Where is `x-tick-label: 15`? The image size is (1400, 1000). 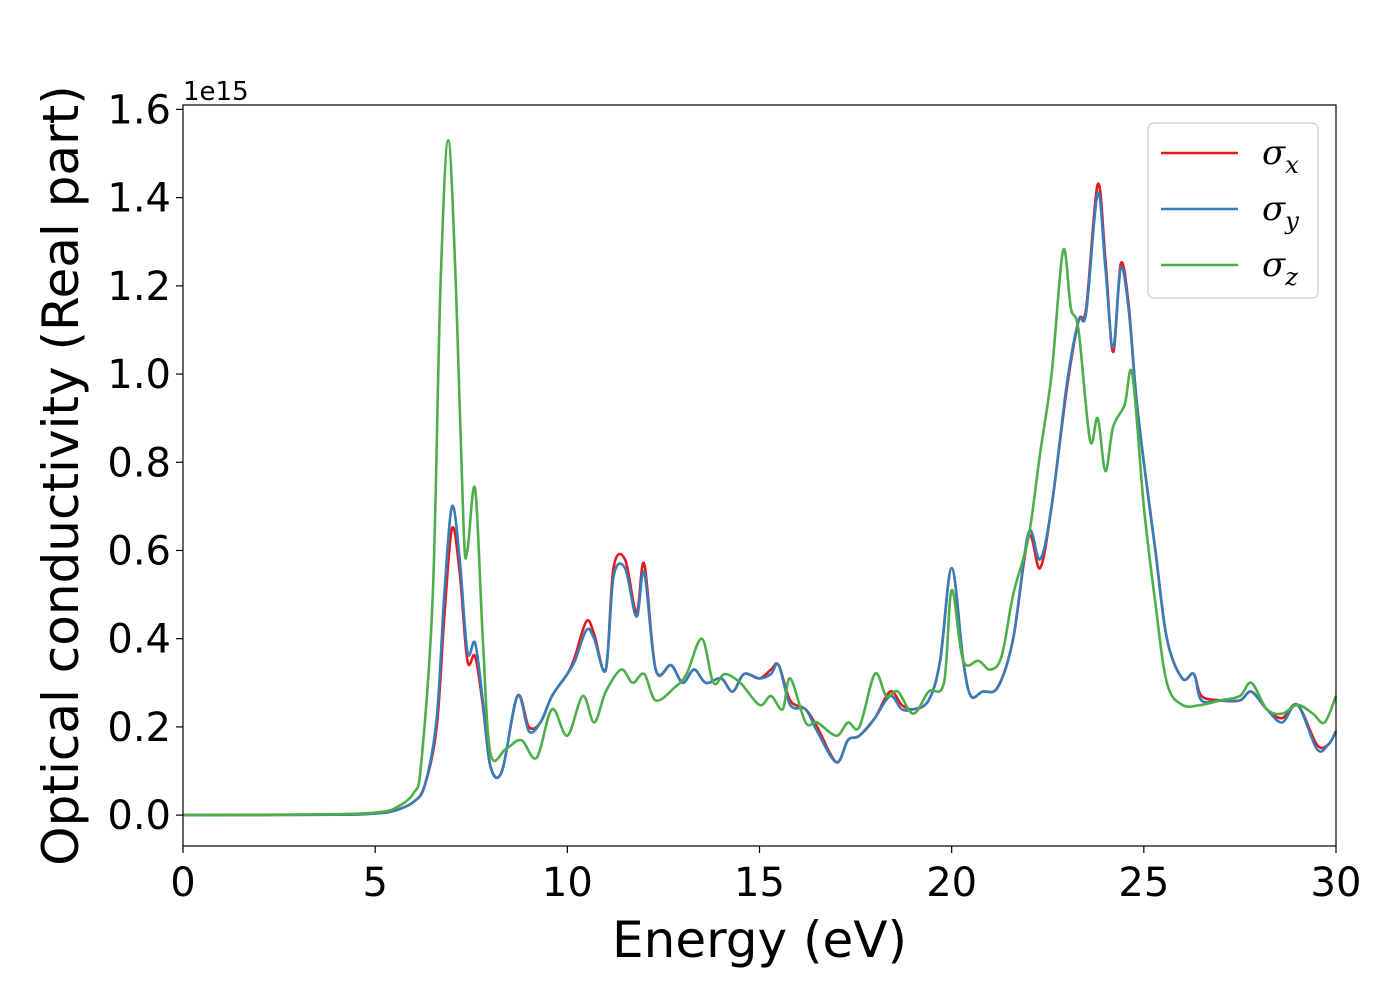
x-tick-label: 15 is located at coordinates (759, 883).